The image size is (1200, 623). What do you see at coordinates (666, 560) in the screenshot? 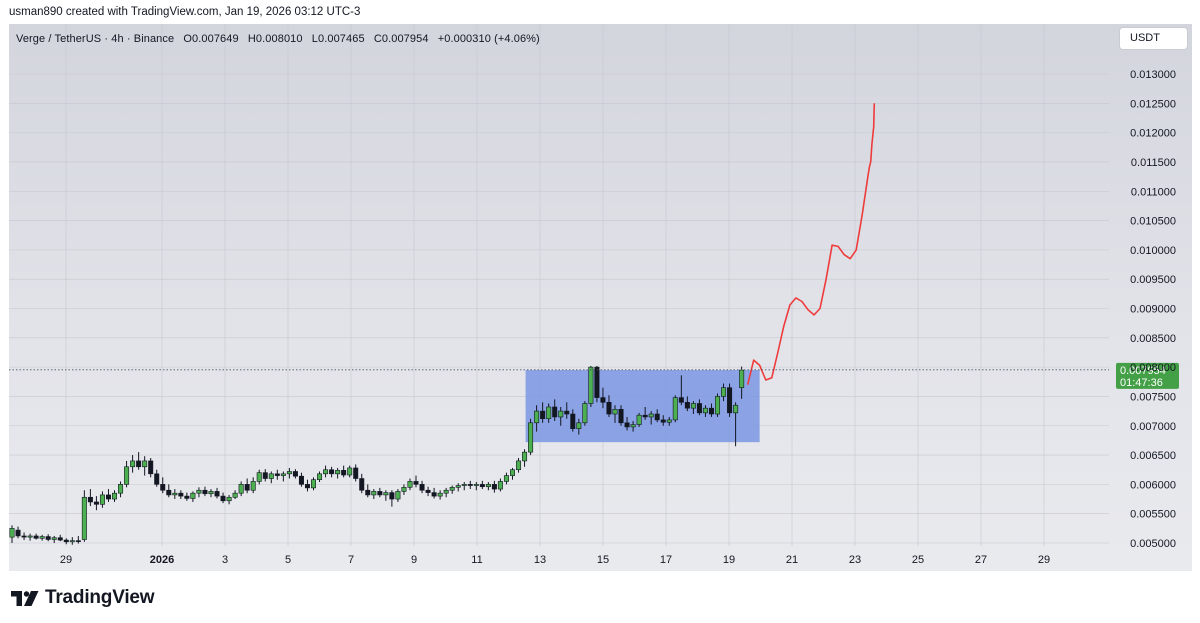
I see `x-tick-label: 17` at bounding box center [666, 560].